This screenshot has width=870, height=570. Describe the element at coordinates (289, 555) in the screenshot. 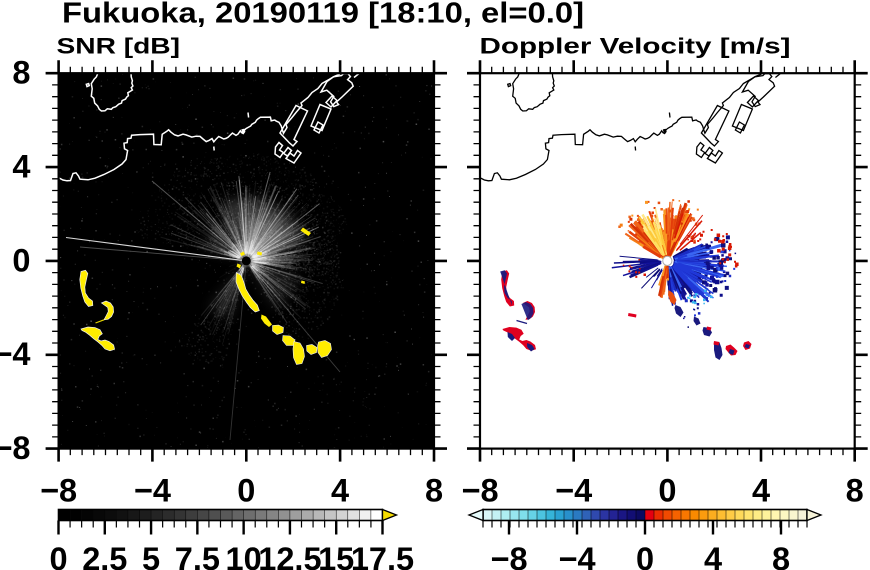

I see `svg-text: 12.5` at that location.